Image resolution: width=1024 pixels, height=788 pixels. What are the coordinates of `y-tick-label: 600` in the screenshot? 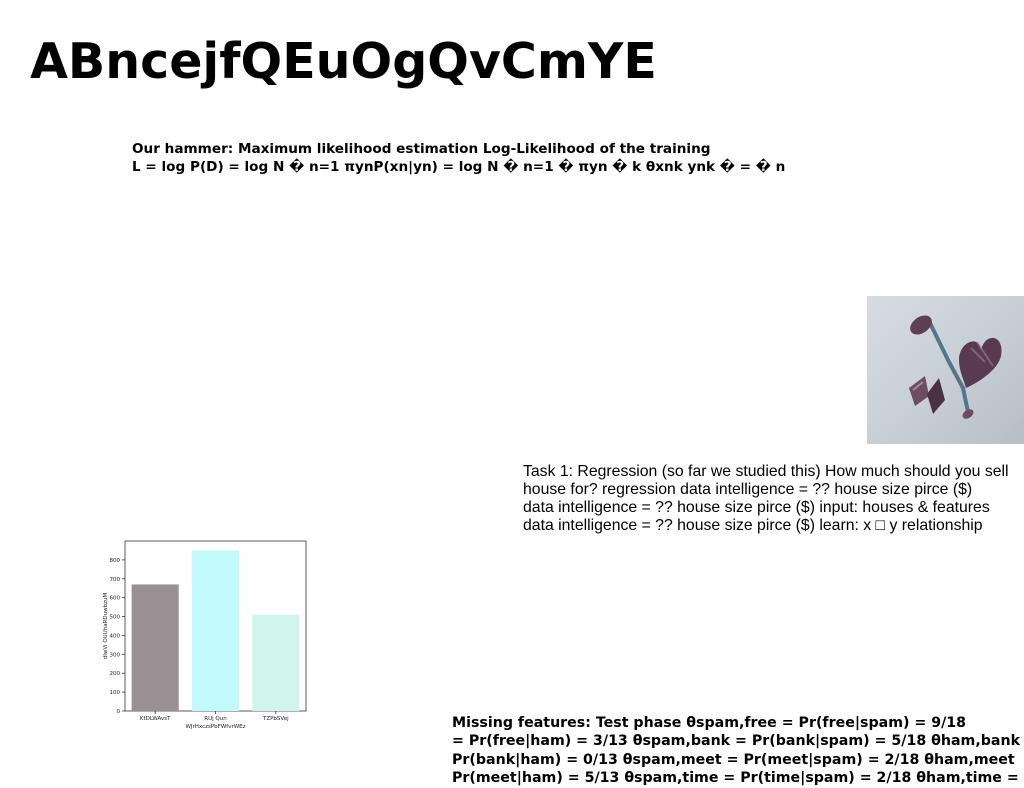 It's located at (115, 599).